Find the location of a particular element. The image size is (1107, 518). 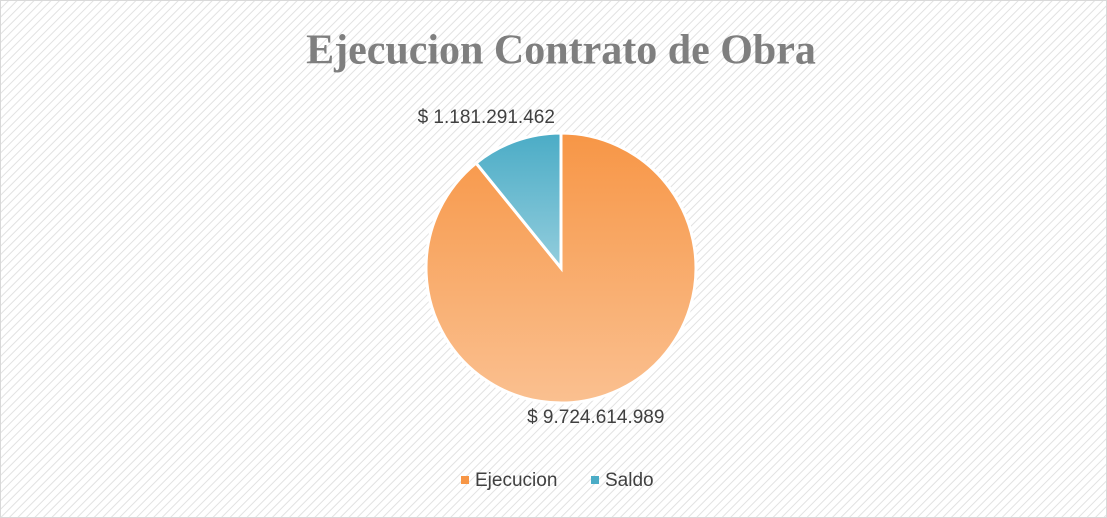

data-label: $ 1.181.291.462 is located at coordinates (486, 117).